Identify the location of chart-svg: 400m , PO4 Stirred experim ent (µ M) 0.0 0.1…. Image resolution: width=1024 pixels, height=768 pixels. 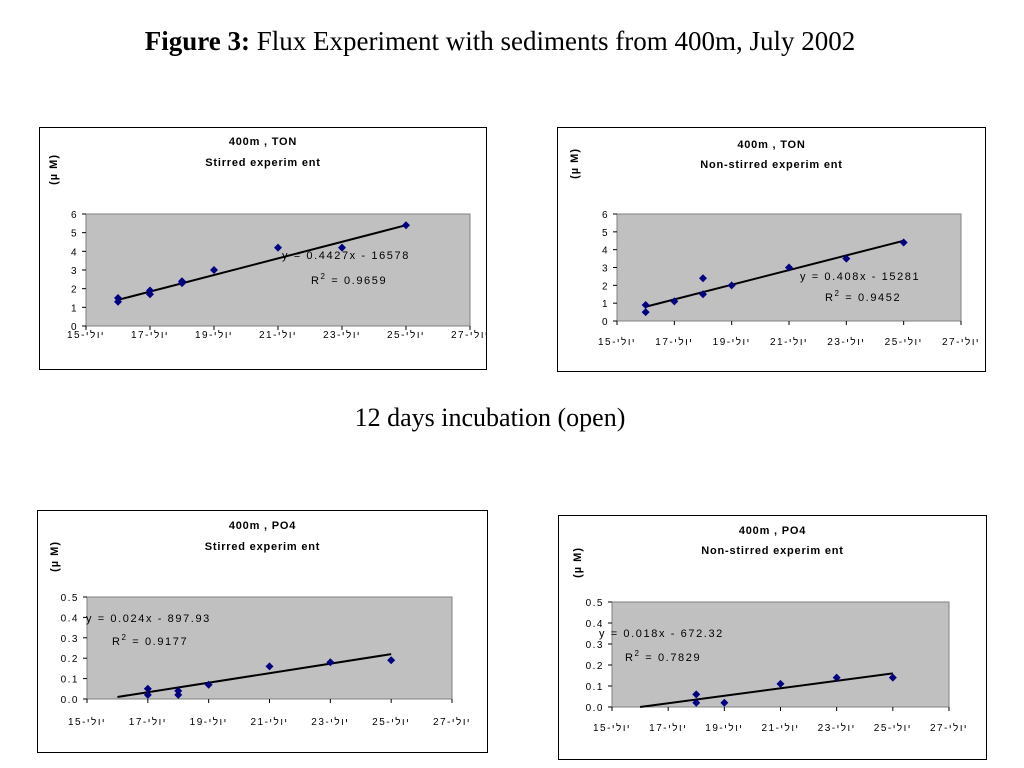
(260, 624).